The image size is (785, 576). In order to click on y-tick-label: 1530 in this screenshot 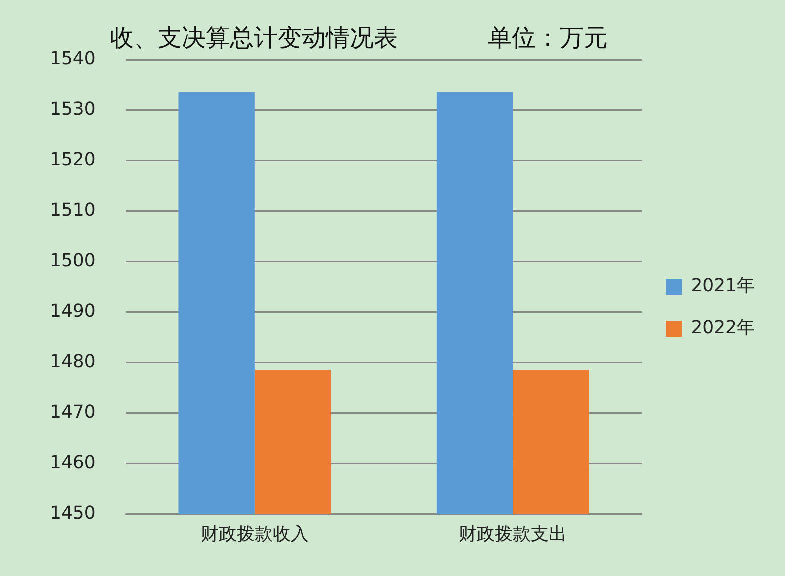, I will do `click(73, 109)`.